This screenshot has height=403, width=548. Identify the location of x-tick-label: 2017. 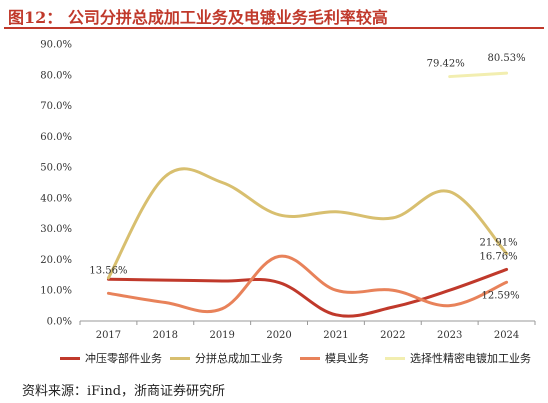
(108, 335).